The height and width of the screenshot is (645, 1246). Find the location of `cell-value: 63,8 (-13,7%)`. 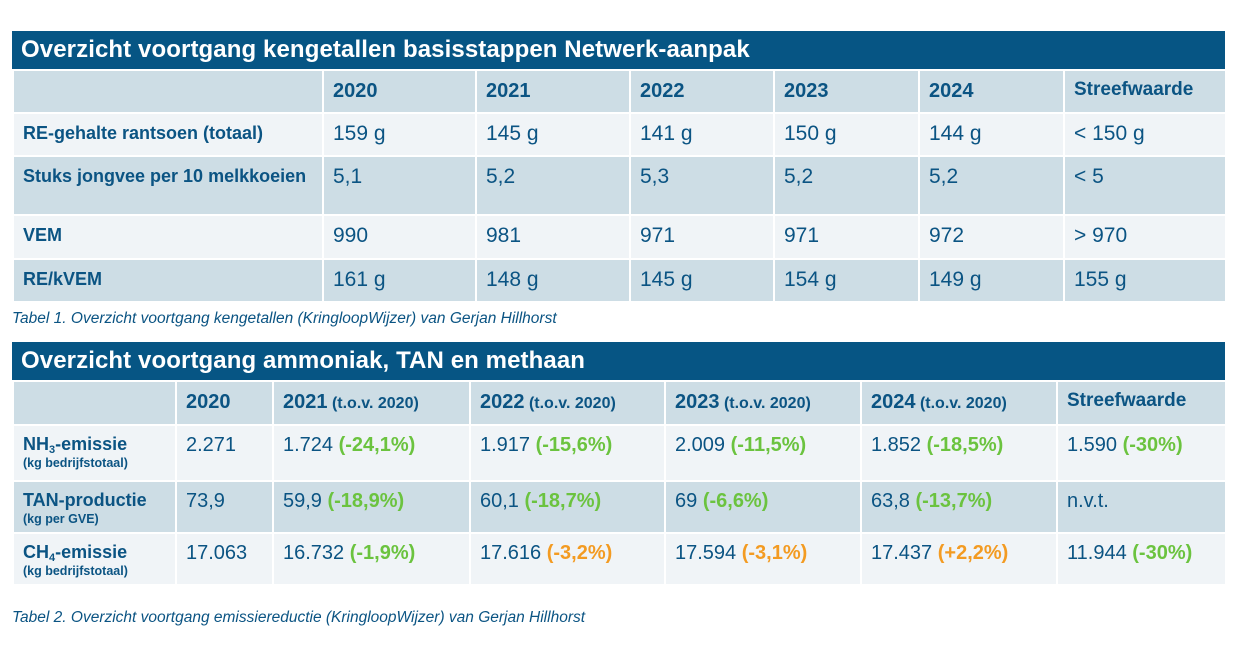

cell-value: 63,8 (-13,7%) is located at coordinates (959, 507).